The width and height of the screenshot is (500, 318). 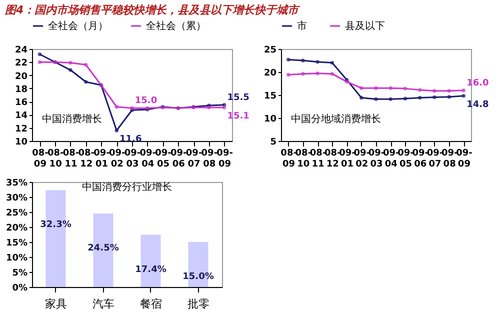 I want to click on y-tick-label: 22, so click(x=21, y=63).